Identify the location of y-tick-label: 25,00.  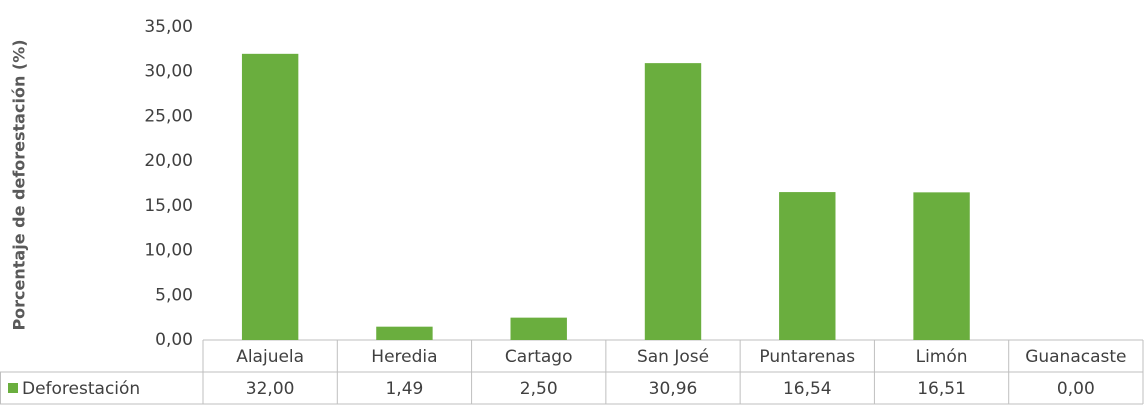
(168, 116).